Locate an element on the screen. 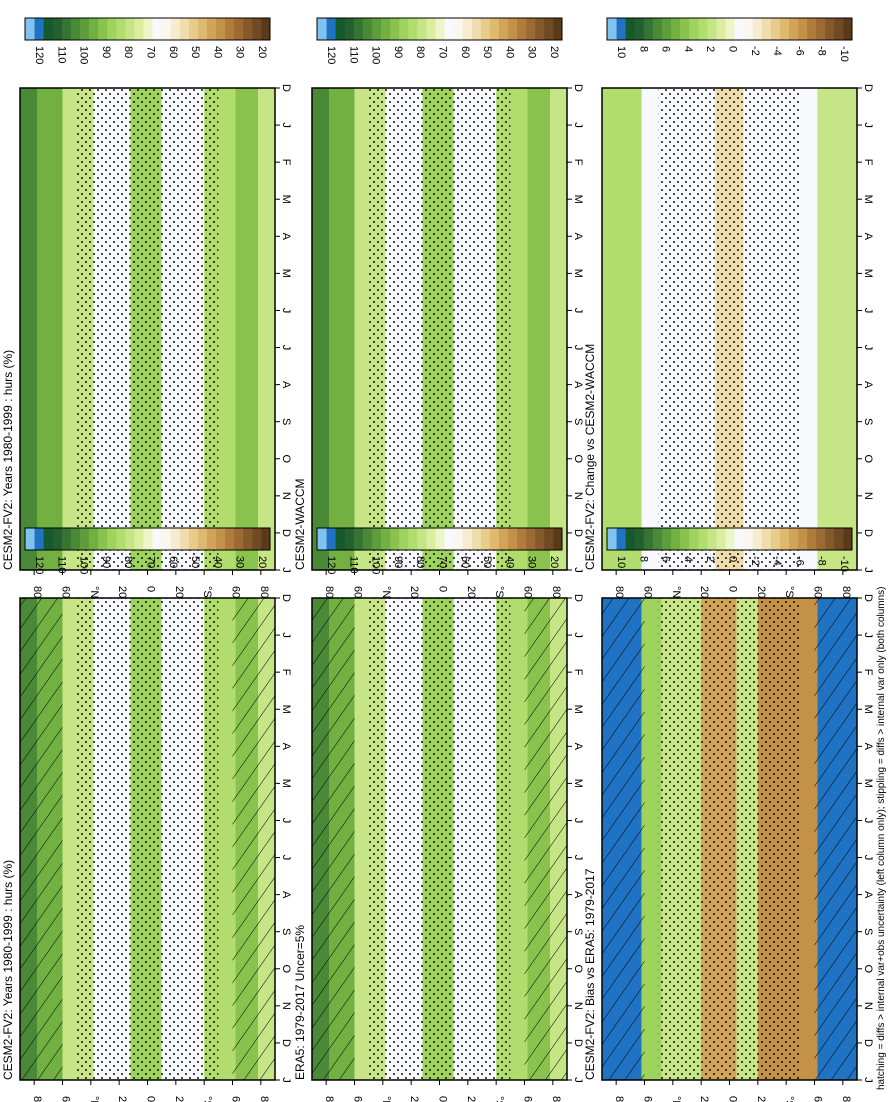  panel-title: CESM2-FV2: Change vs CESM2-WACCM is located at coordinates (590, 457).